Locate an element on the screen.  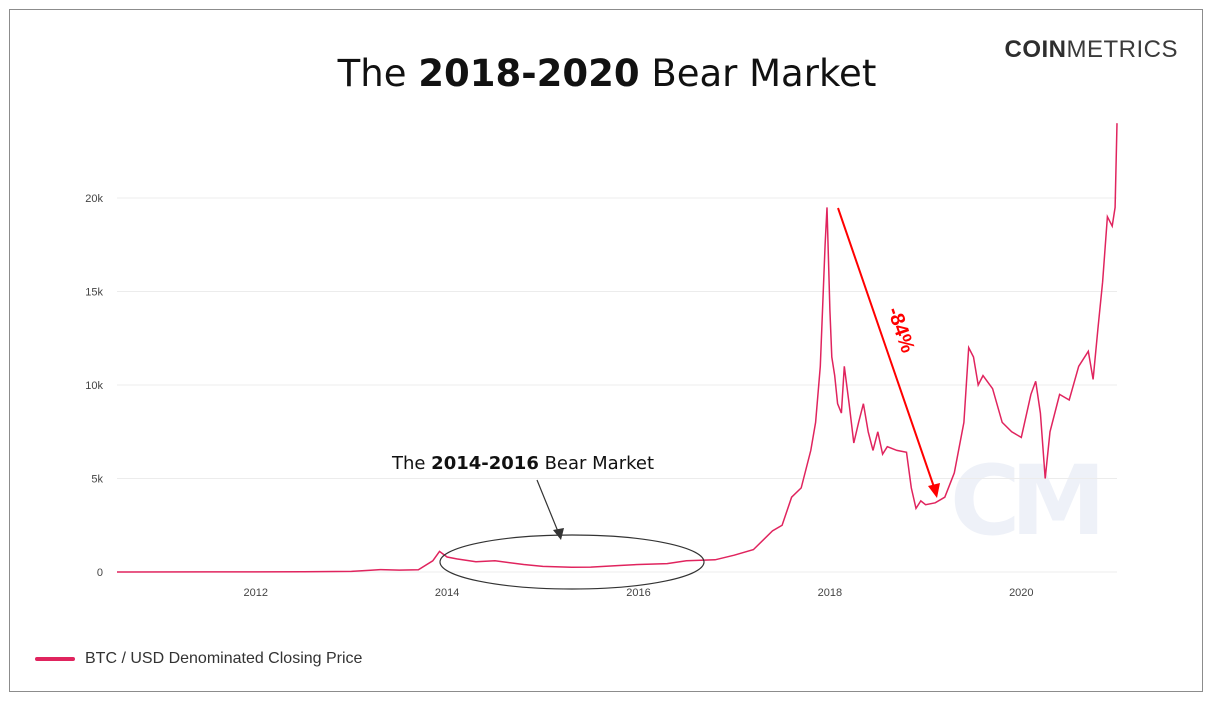
chart-title: The 2018-2020 Bear Market is located at coordinates (607, 73).